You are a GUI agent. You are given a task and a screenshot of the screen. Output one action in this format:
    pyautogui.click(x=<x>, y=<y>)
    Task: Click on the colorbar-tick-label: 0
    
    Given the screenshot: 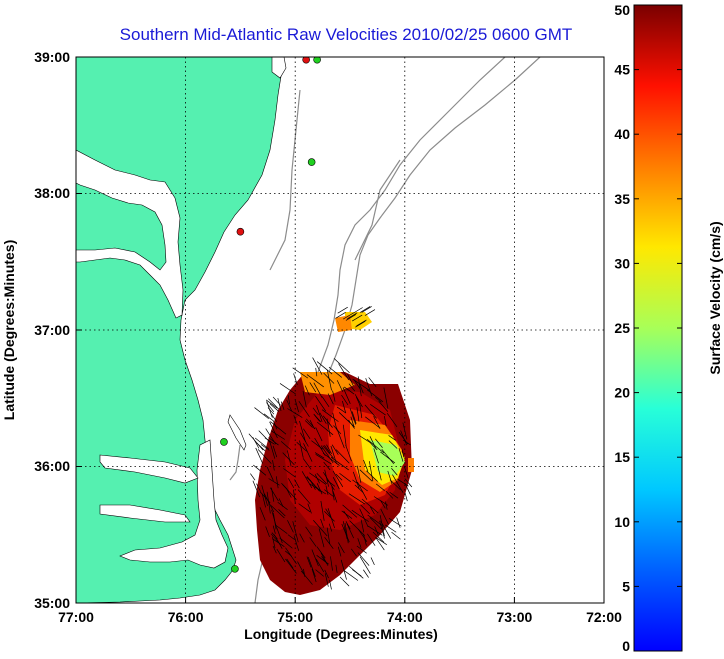 What is the action you would take?
    pyautogui.click(x=626, y=646)
    